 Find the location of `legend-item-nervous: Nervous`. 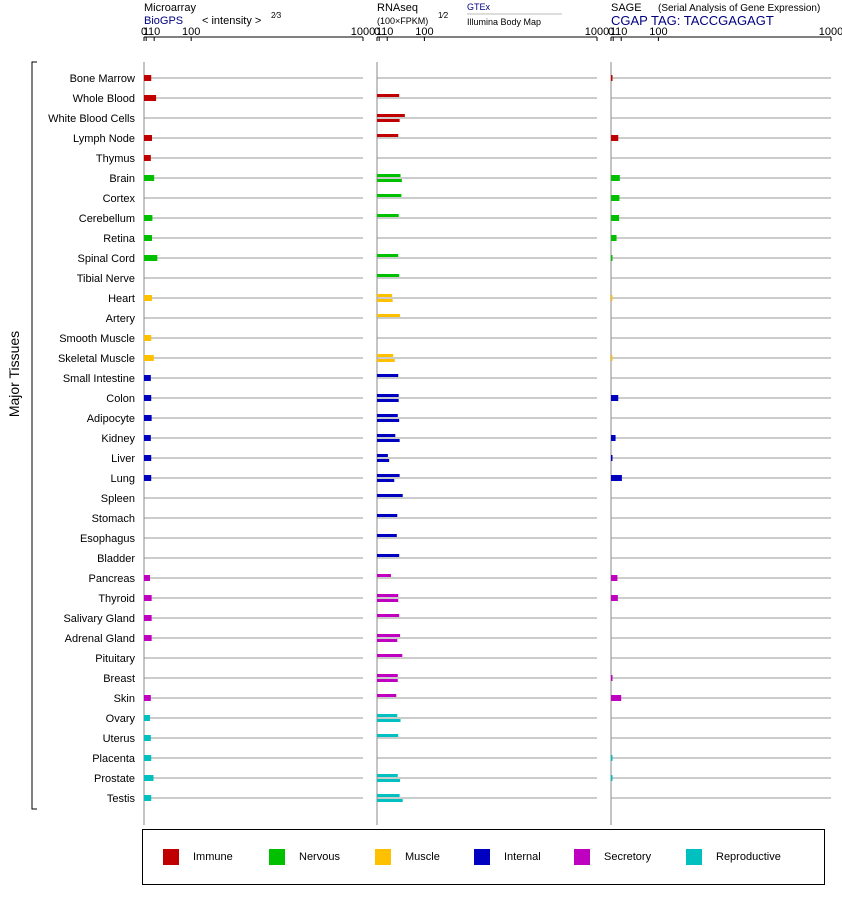

legend-item-nervous: Nervous is located at coordinates (304, 857).